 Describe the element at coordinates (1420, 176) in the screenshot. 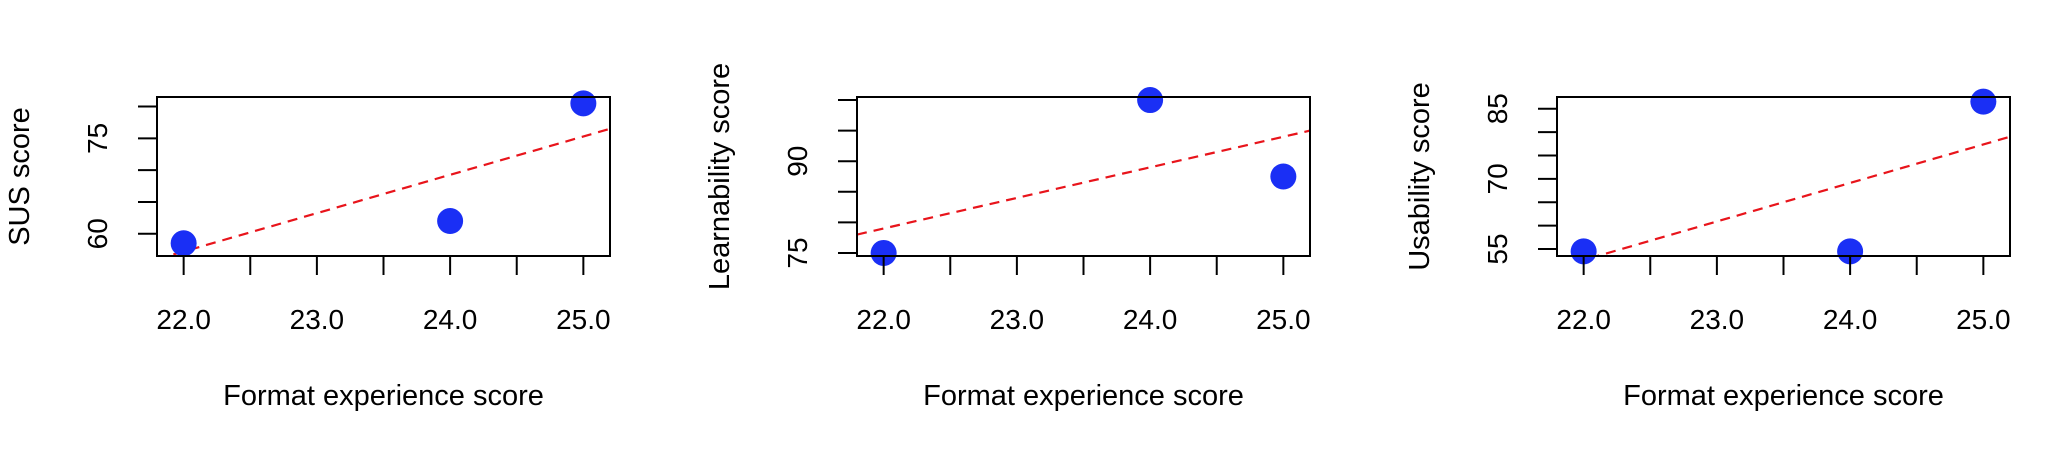

I see `y-axis-label: Usability score` at that location.